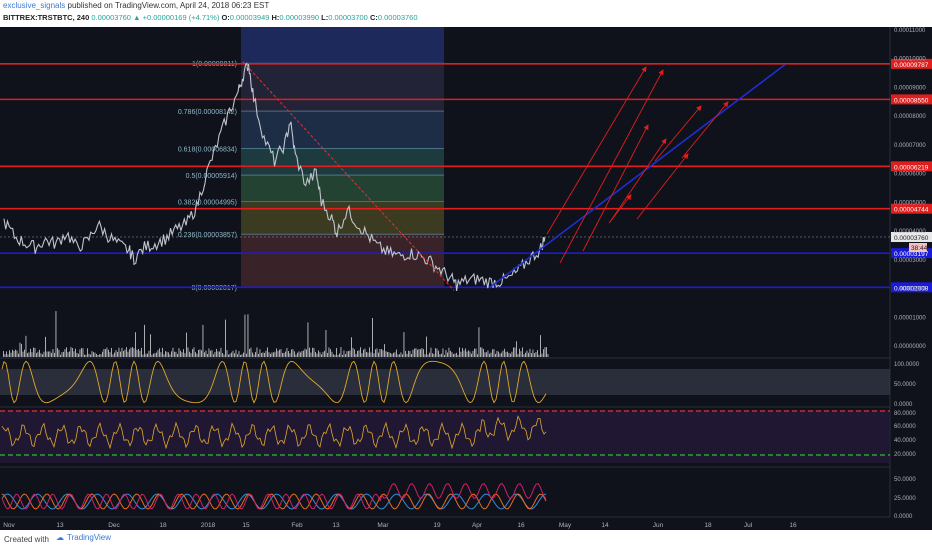  I want to click on tradingview-logo: ☁ TradingView, so click(83, 537).